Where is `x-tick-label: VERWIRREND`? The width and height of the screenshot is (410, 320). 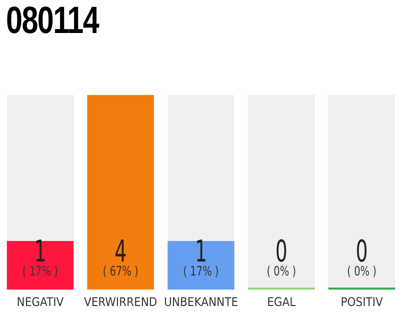
x-tick-label: VERWIRREND is located at coordinates (121, 301).